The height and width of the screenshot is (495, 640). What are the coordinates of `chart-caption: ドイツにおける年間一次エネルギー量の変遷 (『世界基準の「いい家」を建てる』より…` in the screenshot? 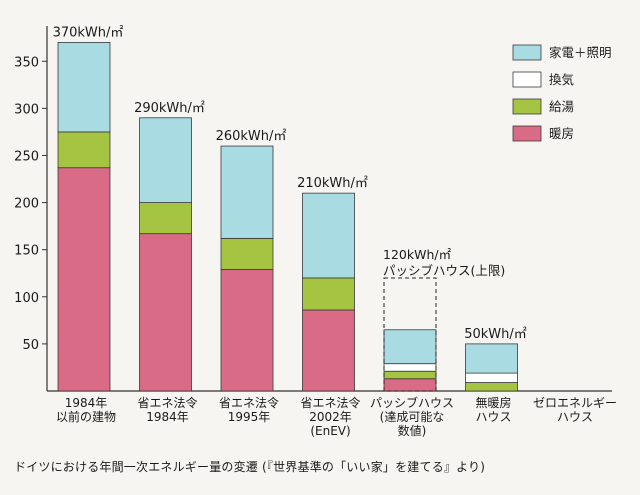 It's located at (250, 467).